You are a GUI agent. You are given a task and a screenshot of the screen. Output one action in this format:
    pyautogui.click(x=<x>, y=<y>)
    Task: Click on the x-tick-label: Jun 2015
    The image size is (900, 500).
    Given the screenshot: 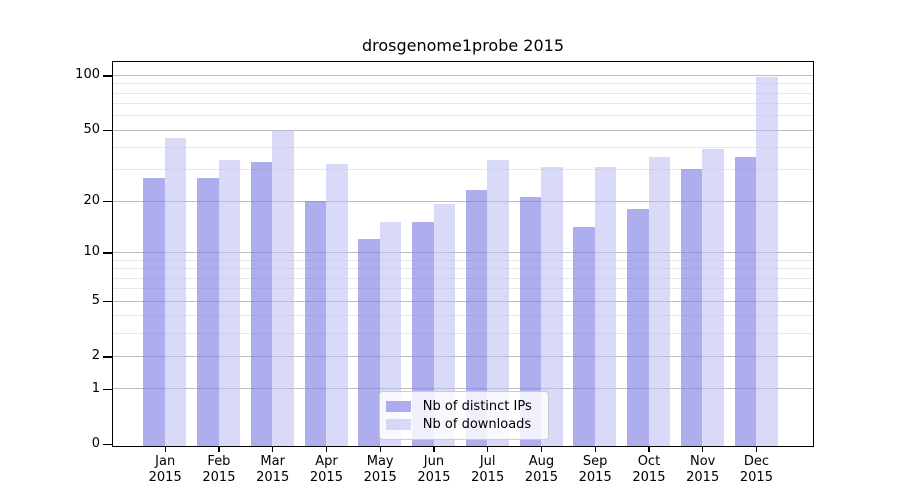 What is the action you would take?
    pyautogui.click(x=434, y=469)
    